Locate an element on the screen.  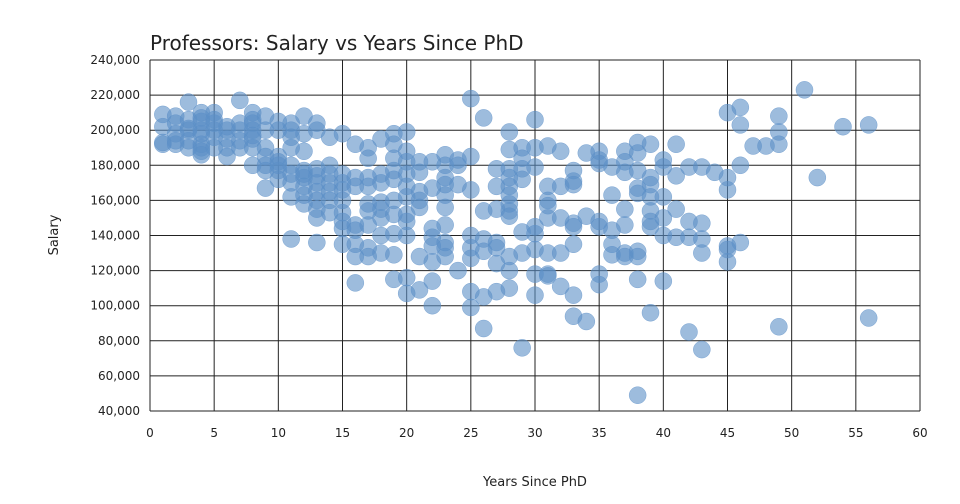
x-tick-label: 35 is located at coordinates (599, 433).